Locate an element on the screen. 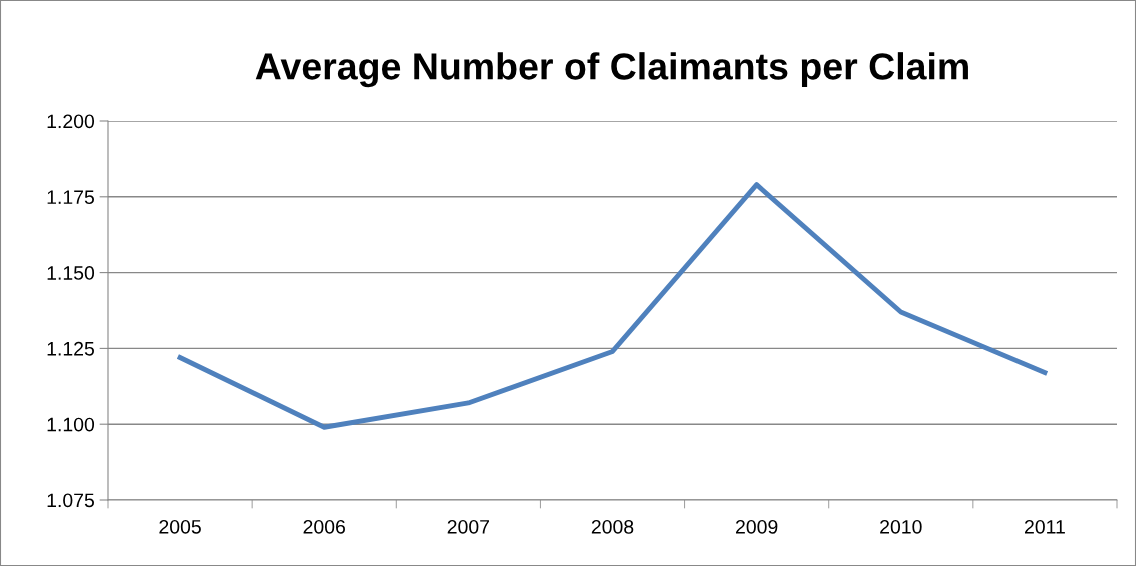  y-tick-label: 1.200 is located at coordinates (71, 121).